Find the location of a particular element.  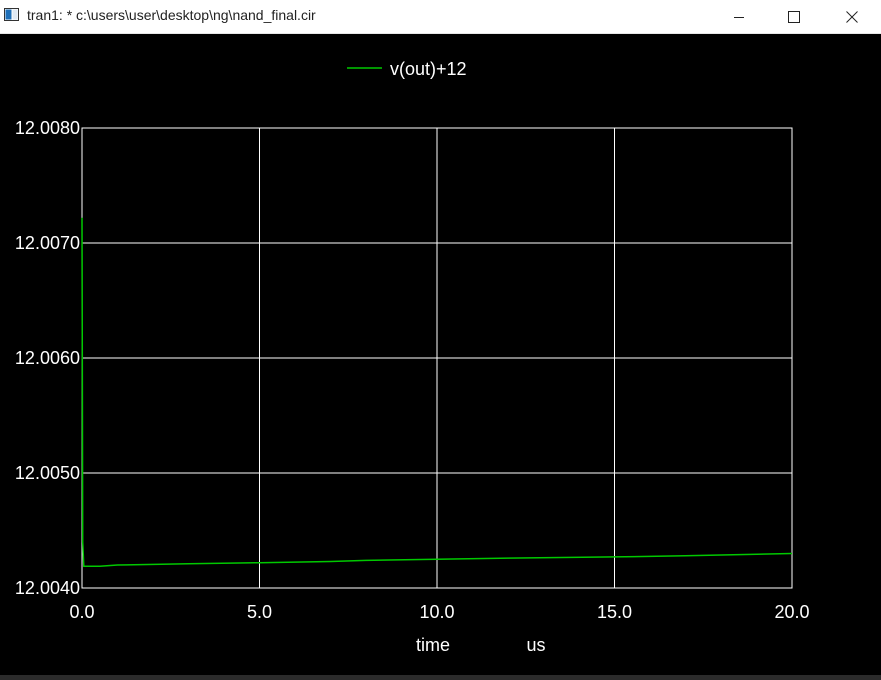

y-tick-label: 12.0070 is located at coordinates (47, 243).